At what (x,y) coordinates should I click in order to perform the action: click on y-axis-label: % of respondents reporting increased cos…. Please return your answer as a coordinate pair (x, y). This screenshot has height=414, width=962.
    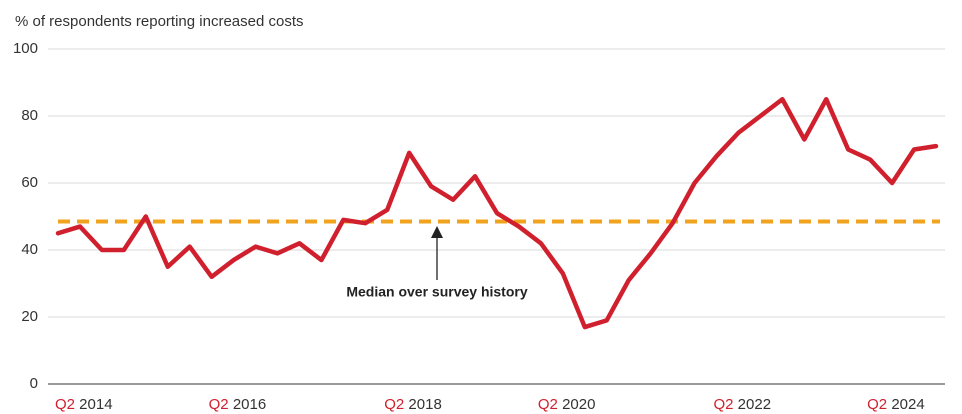
    Looking at the image, I should click on (159, 21).